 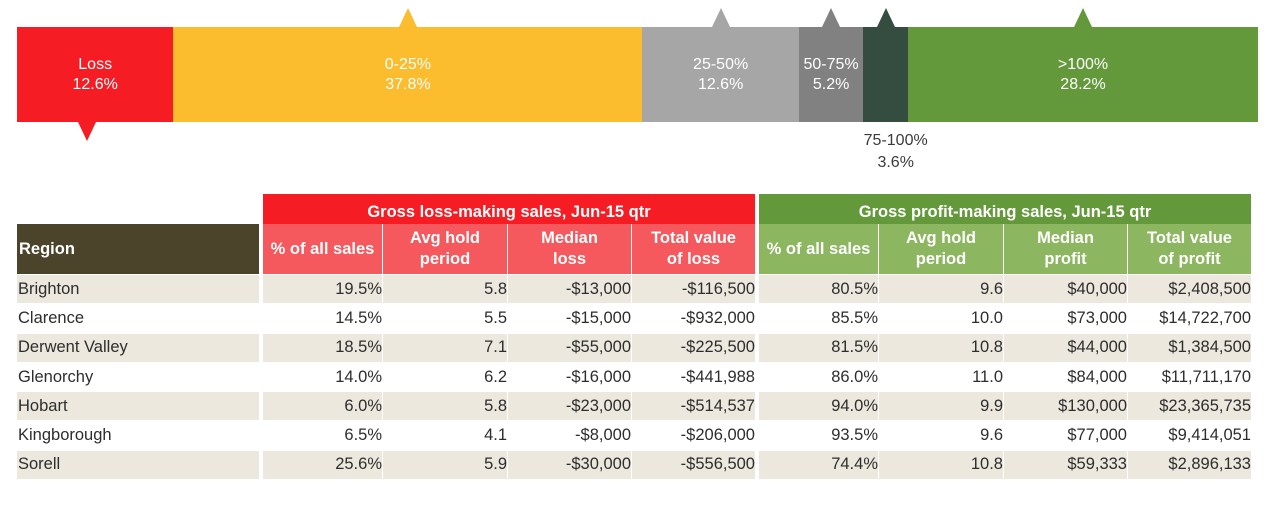 I want to click on table-cell: 14.0%, so click(x=320, y=376).